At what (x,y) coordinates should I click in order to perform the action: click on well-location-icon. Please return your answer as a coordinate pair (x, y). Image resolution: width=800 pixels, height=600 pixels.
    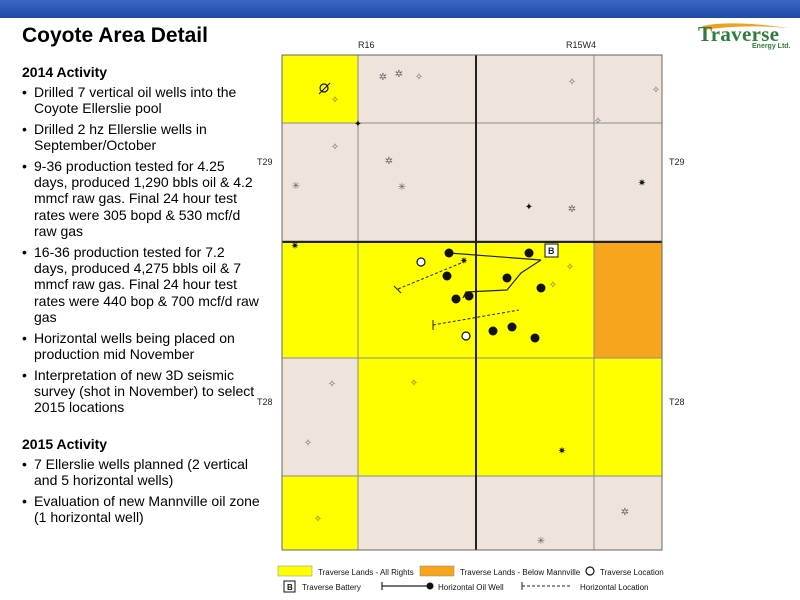
    Looking at the image, I should click on (324, 88).